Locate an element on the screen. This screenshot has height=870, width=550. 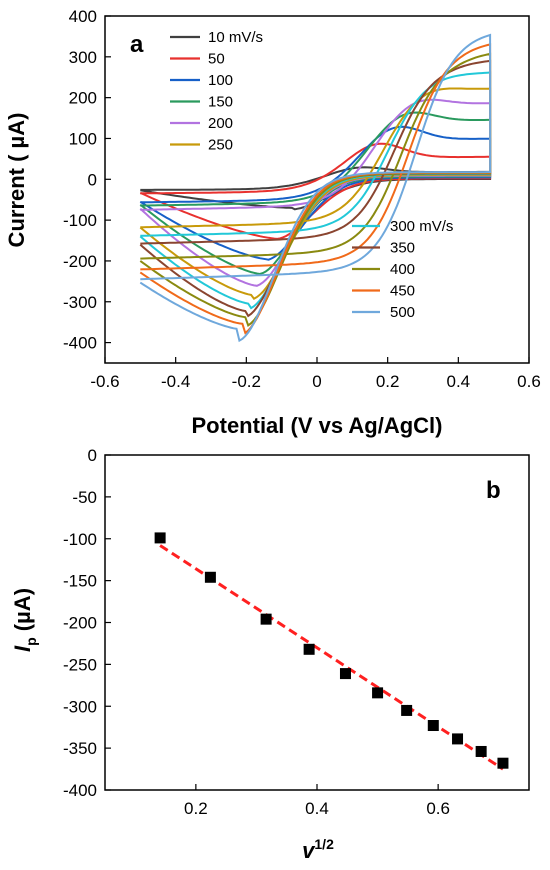
legend-label: 50 is located at coordinates (216, 59).